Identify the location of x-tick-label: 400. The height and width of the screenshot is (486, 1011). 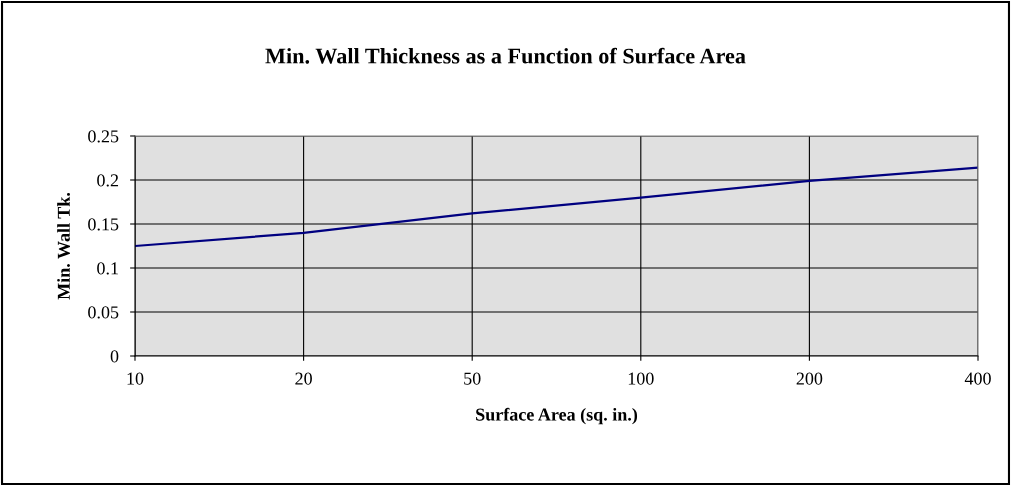
(977, 378).